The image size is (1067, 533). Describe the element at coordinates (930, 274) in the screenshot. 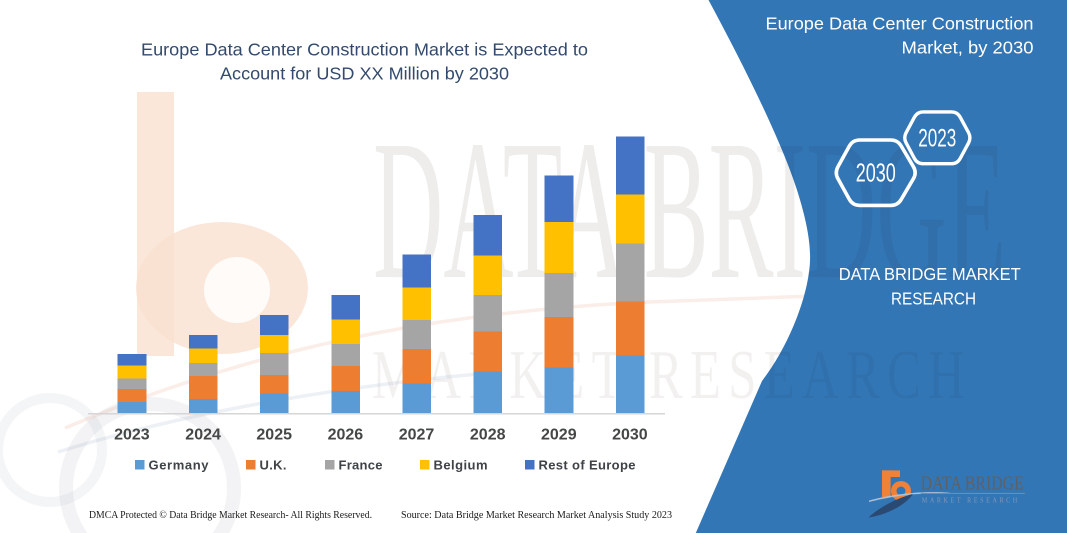

I see `svg-text: DATA BRIDGE MARKET` at that location.